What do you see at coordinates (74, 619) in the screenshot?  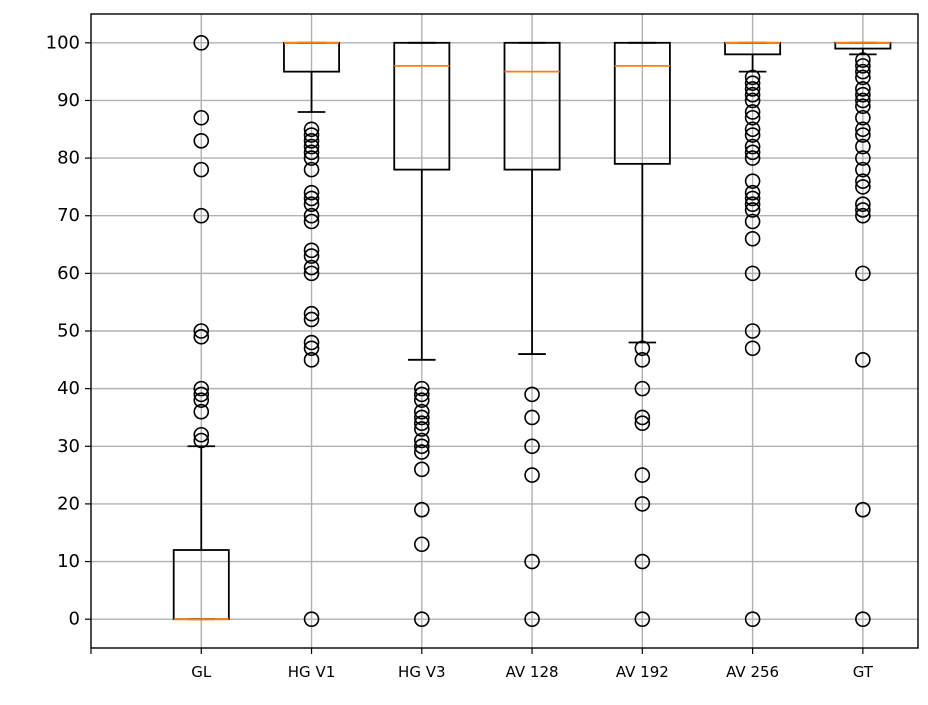 I see `y-tick-label: 0` at bounding box center [74, 619].